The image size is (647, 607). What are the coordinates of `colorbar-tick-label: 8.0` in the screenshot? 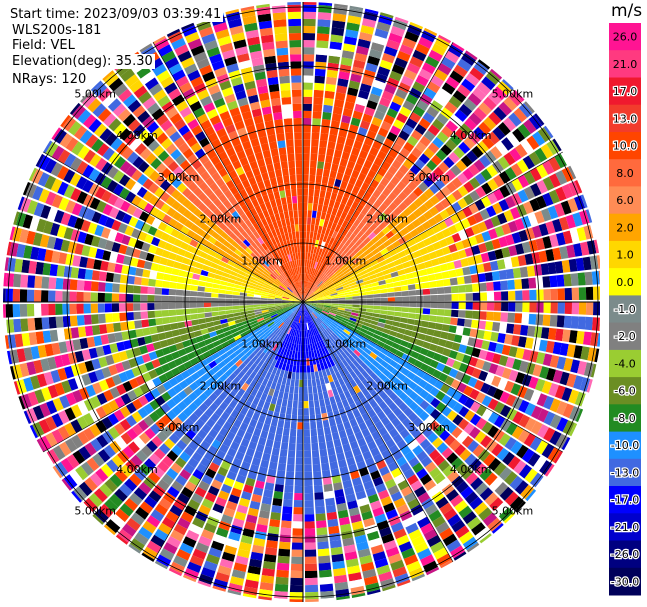 It's located at (625, 173).